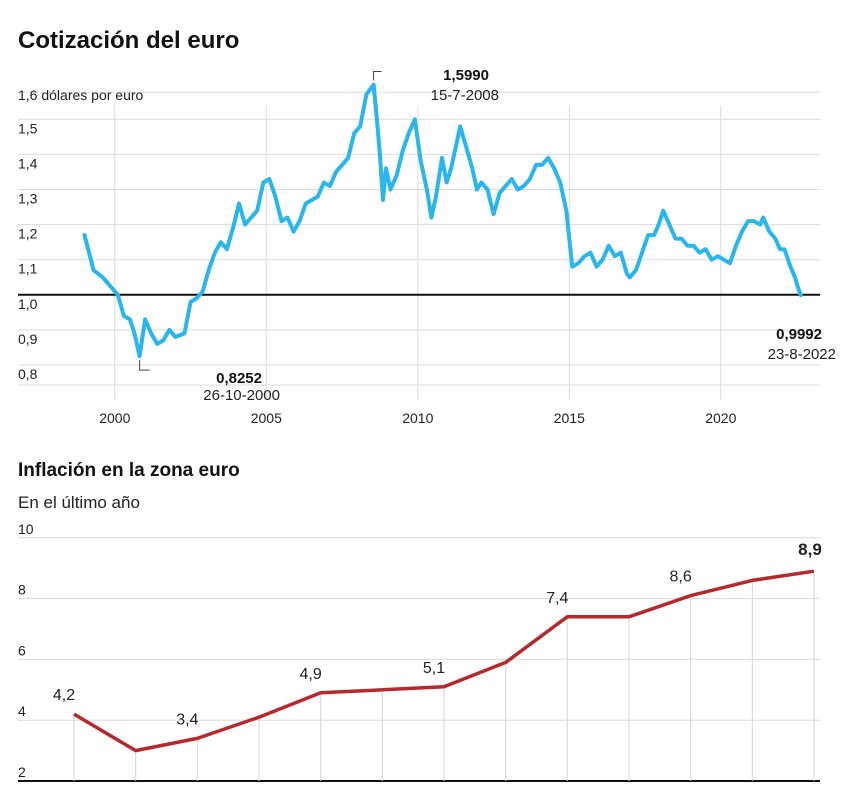 The height and width of the screenshot is (791, 847). Describe the element at coordinates (28, 374) in the screenshot. I see `euro-y-tick-label: 0,8` at that location.